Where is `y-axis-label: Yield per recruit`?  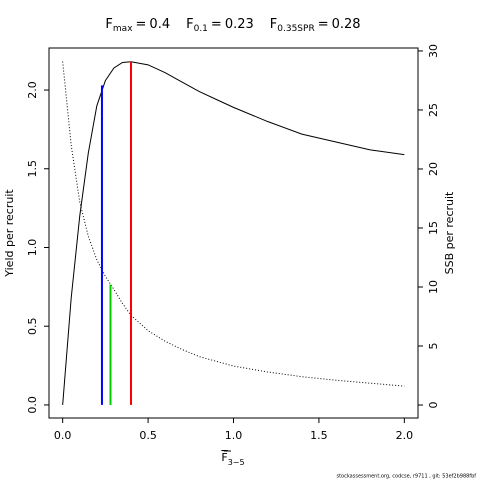
y-axis-label: Yield per recruit is located at coordinates (9, 233).